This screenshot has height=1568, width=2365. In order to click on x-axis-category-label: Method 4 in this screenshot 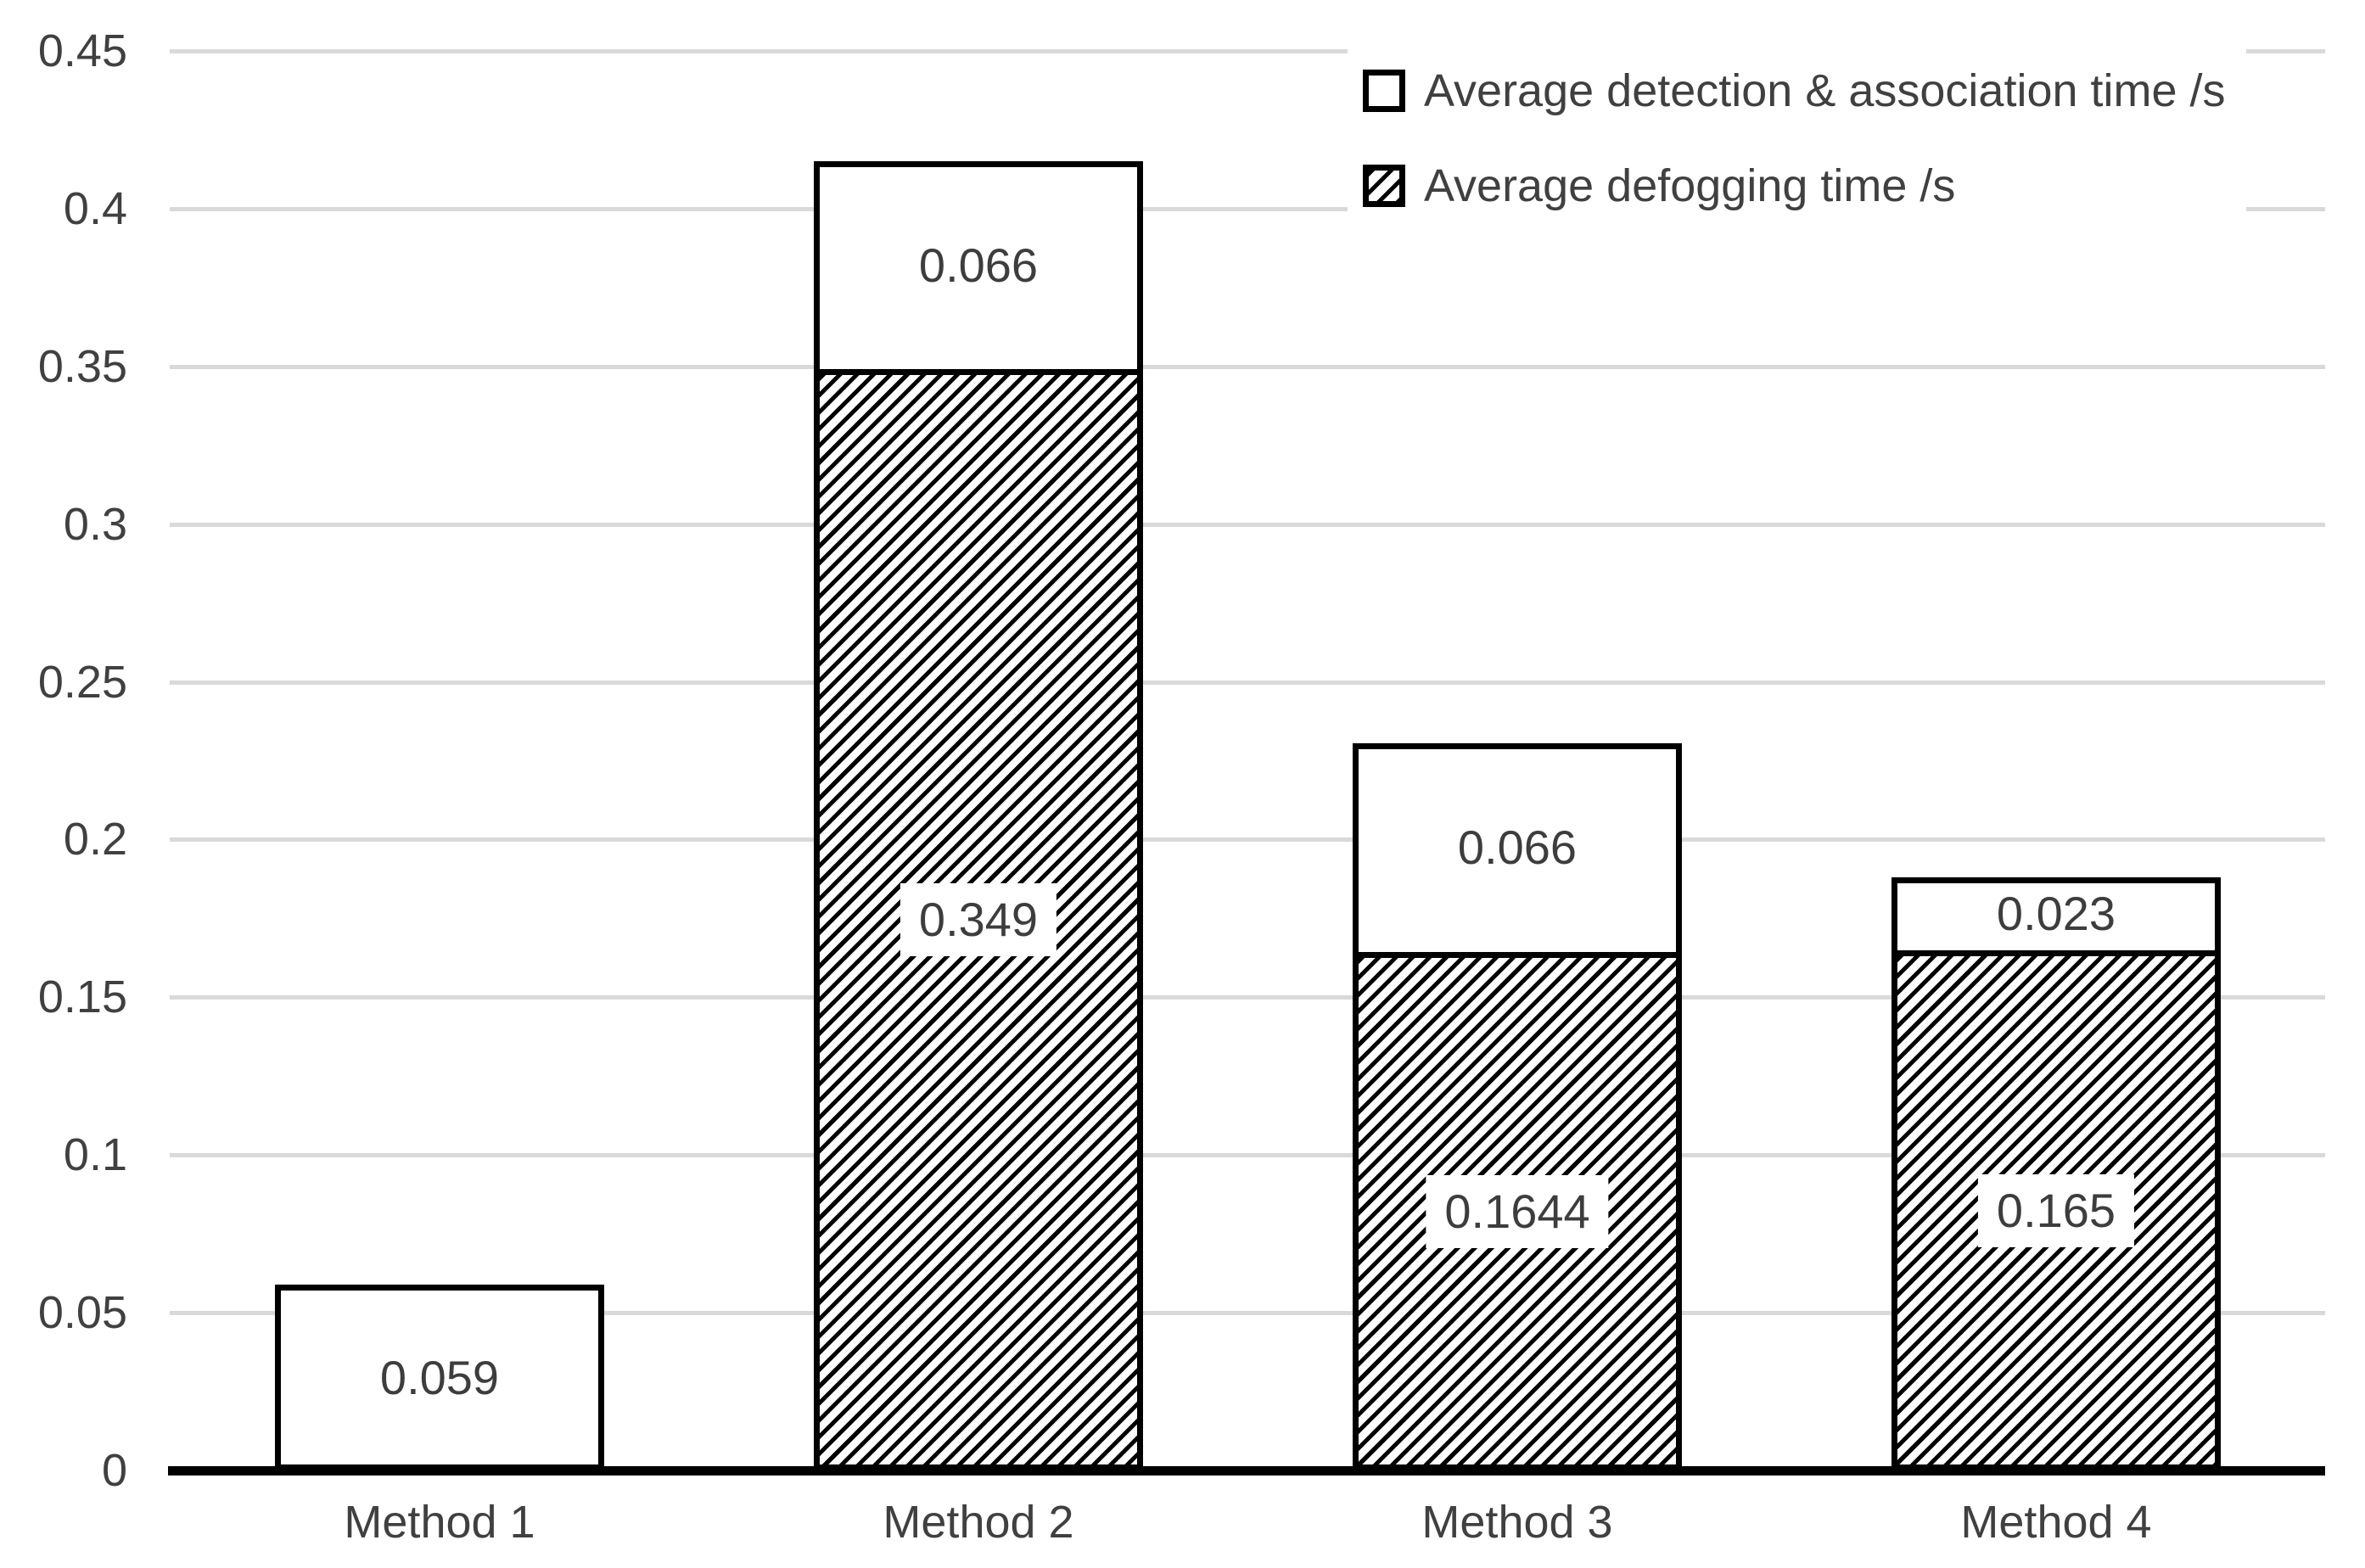, I will do `click(2056, 1522)`.